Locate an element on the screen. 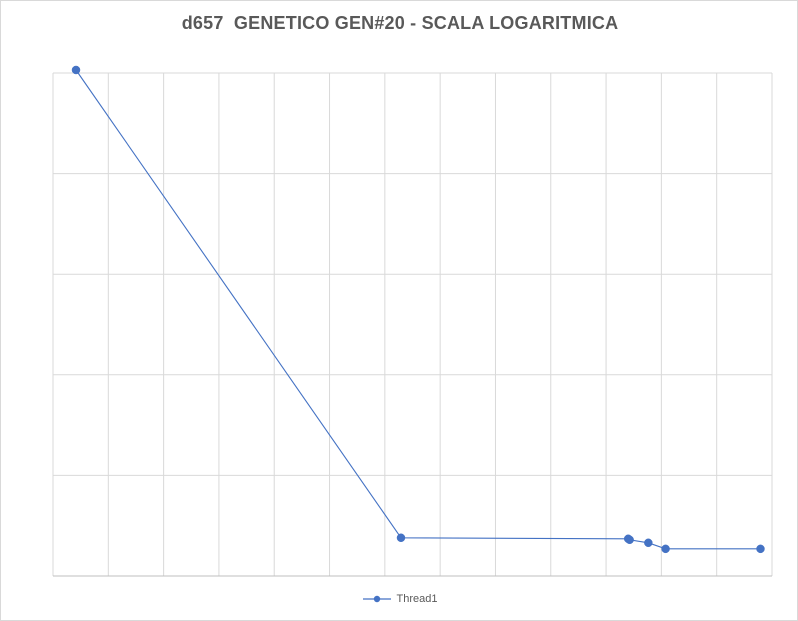 This screenshot has width=798, height=621. legend-swatch-thread1 is located at coordinates (376, 599).